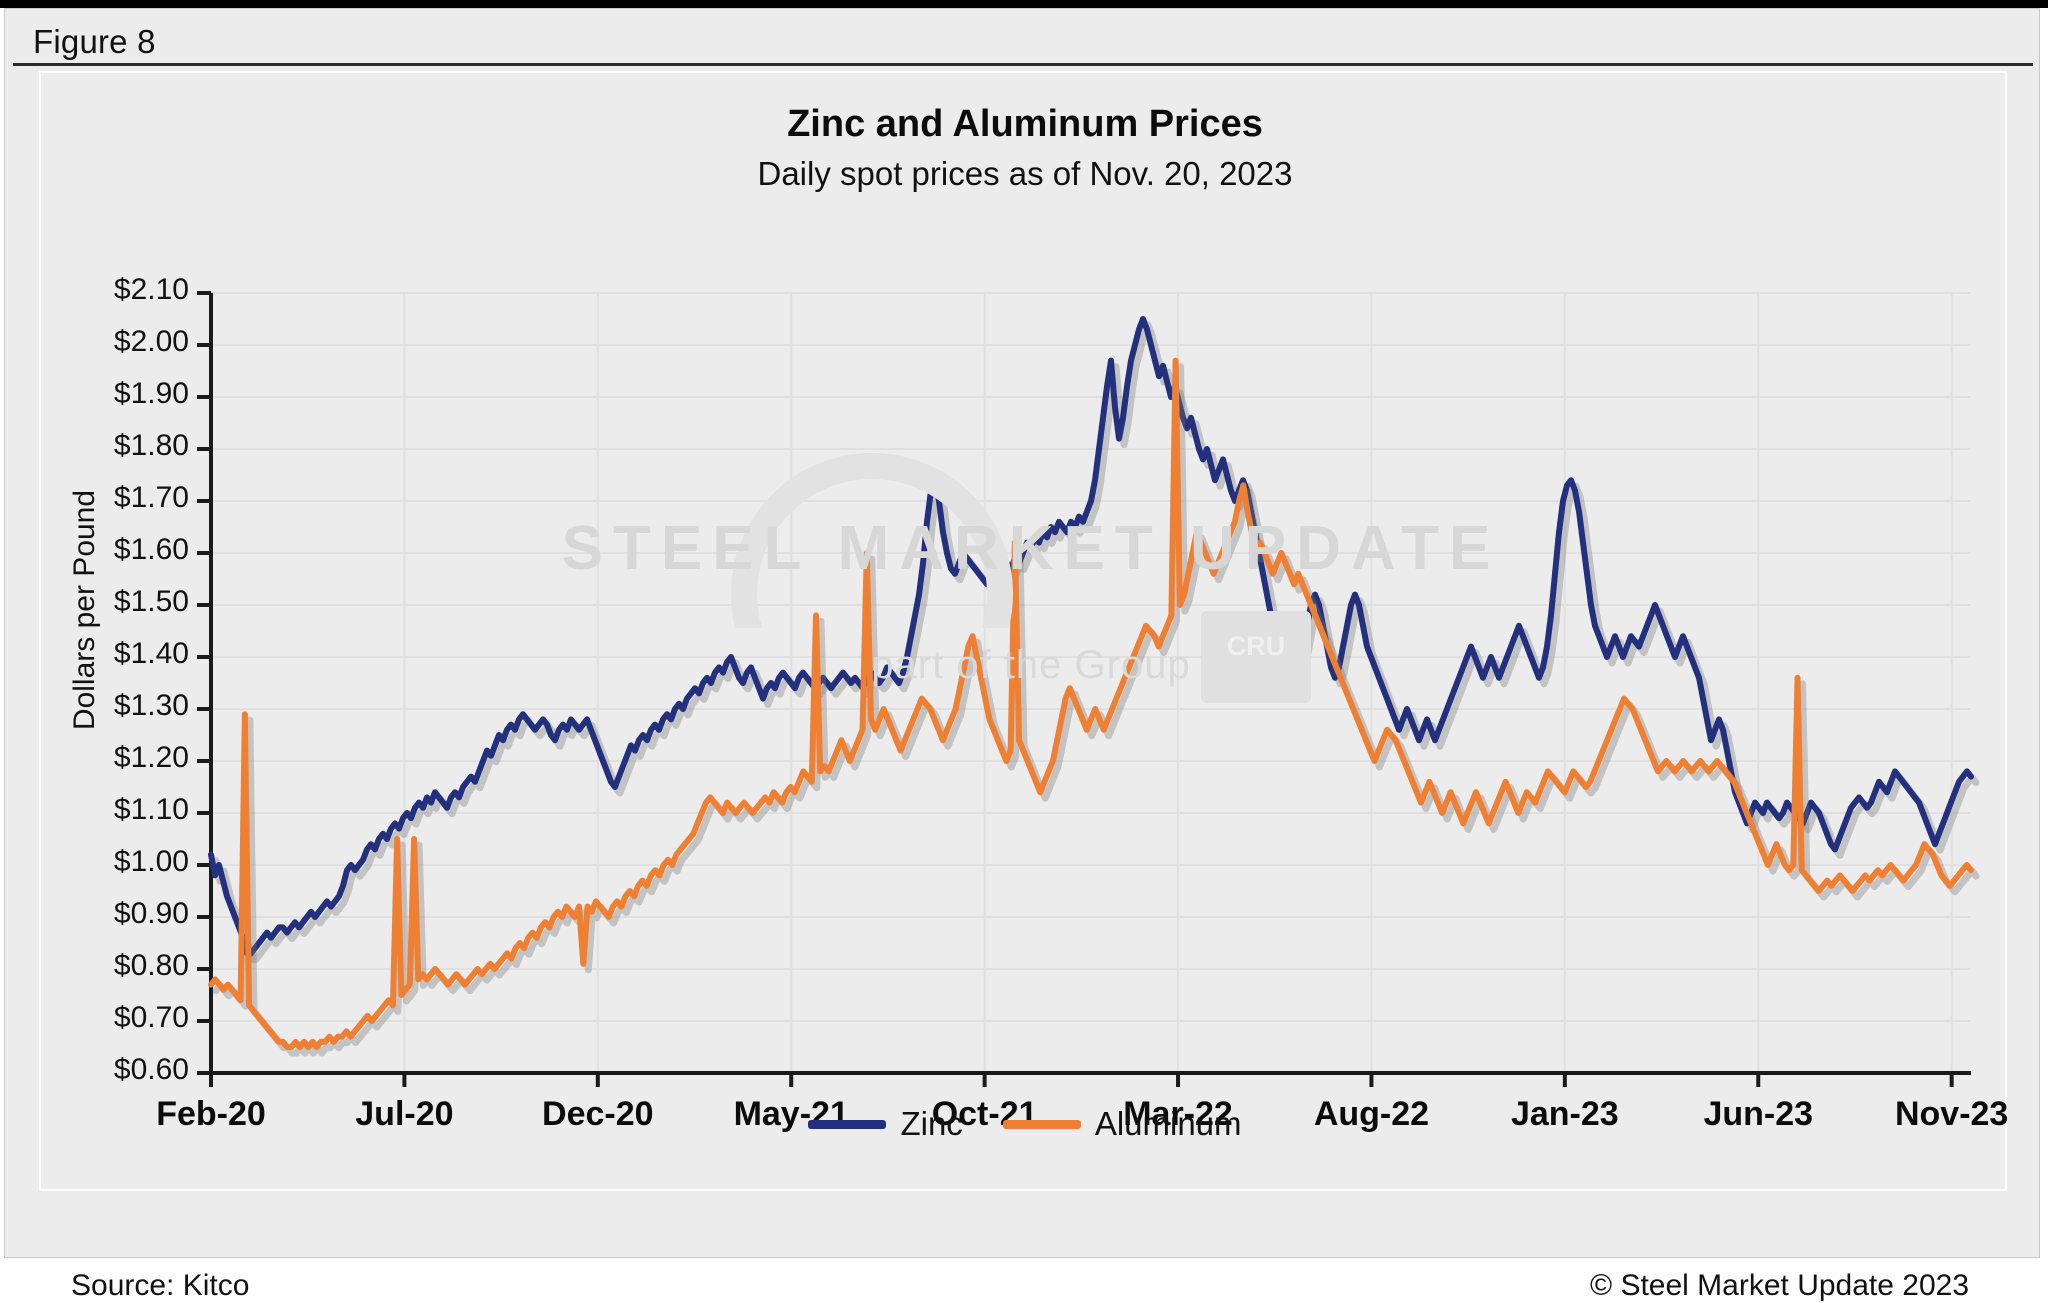  What do you see at coordinates (151, 601) in the screenshot?
I see `y-axis-tick-label: $1.50` at bounding box center [151, 601].